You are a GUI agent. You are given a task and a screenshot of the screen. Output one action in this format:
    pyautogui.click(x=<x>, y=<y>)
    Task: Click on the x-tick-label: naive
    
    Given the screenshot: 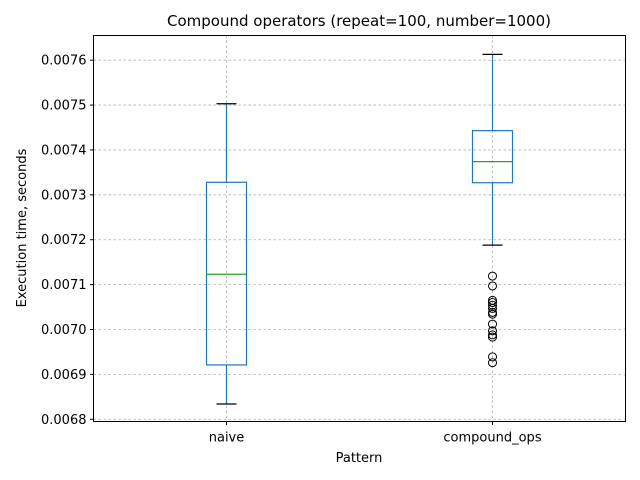 What is the action you would take?
    pyautogui.click(x=227, y=438)
    